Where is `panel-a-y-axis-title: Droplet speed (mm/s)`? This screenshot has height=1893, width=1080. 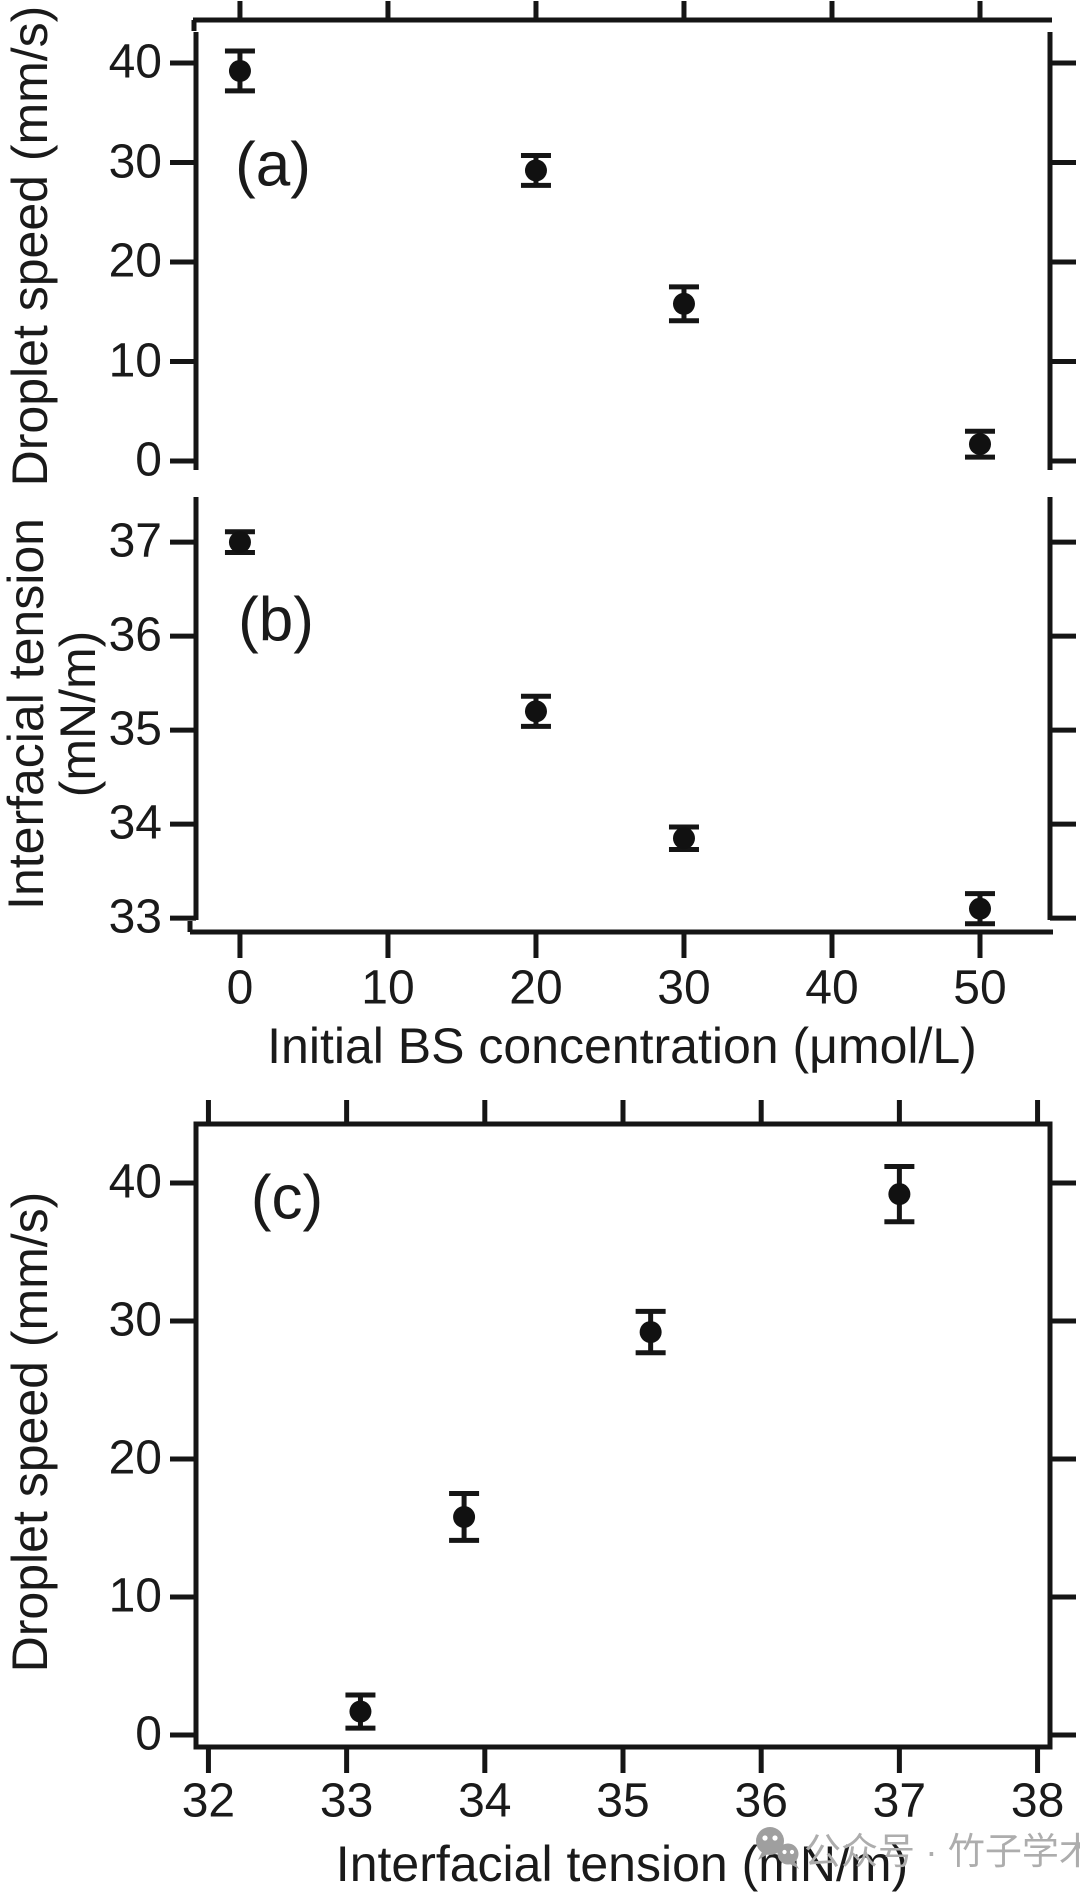 panel-a-y-axis-title: Droplet speed (mm/s) is located at coordinates (30, 246).